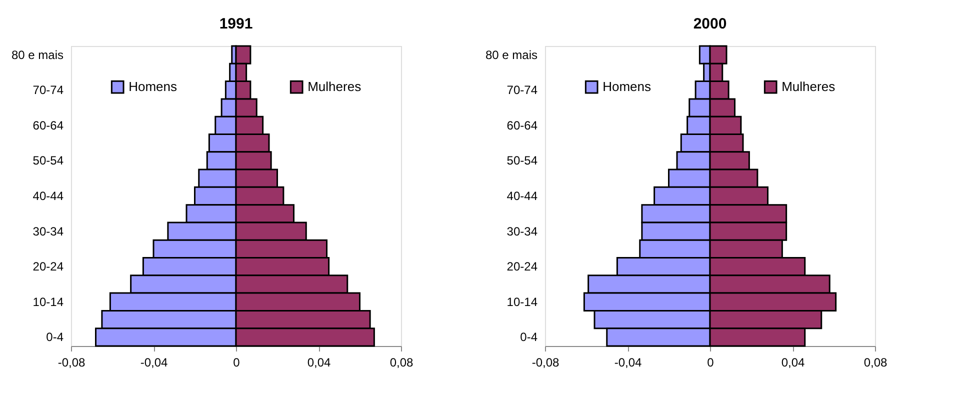 The image size is (954, 400). Describe the element at coordinates (710, 23) in the screenshot. I see `chart-title: 2000` at that location.